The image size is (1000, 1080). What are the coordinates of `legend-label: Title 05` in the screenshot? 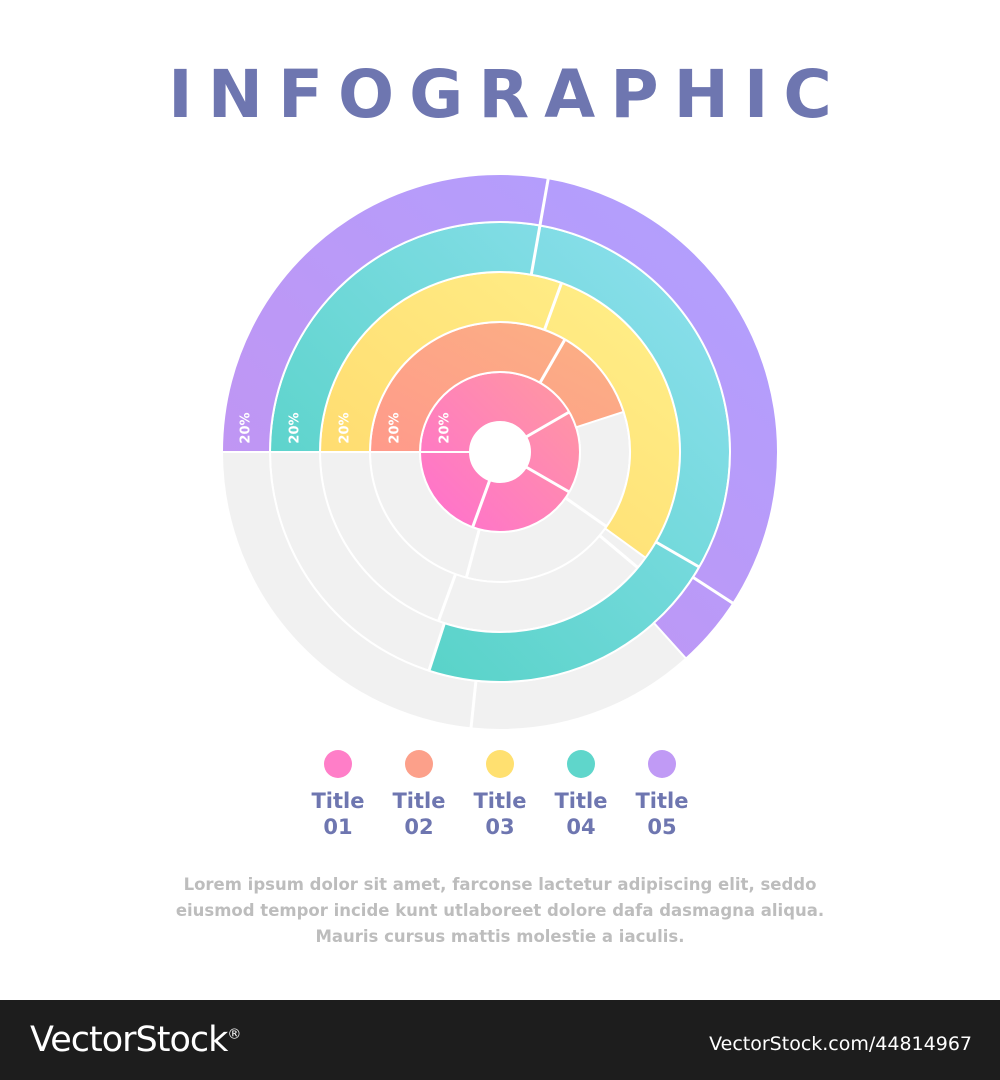 It's located at (662, 814).